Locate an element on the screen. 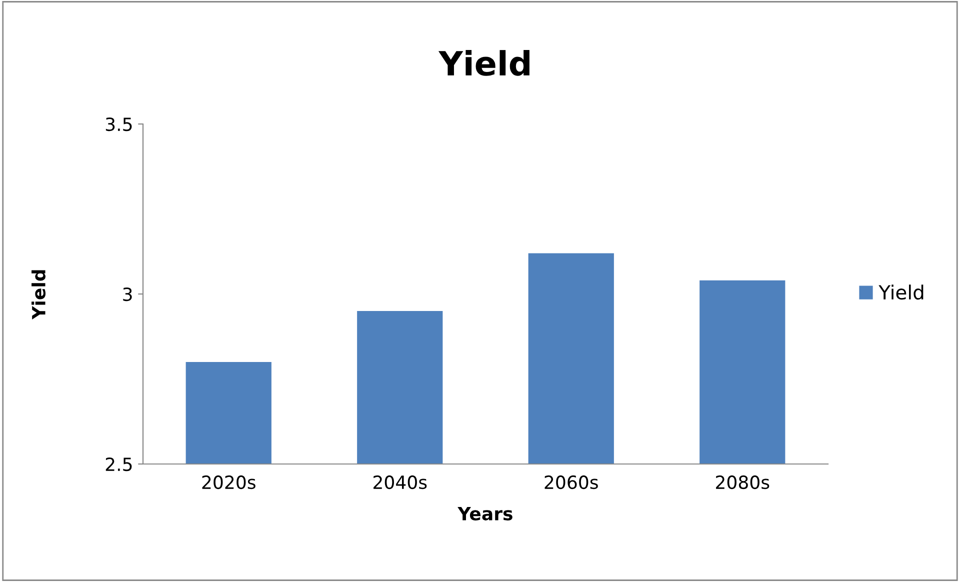 Image resolution: width=960 pixels, height=582 pixels. y-tick-label: 2.5 is located at coordinates (119, 464).